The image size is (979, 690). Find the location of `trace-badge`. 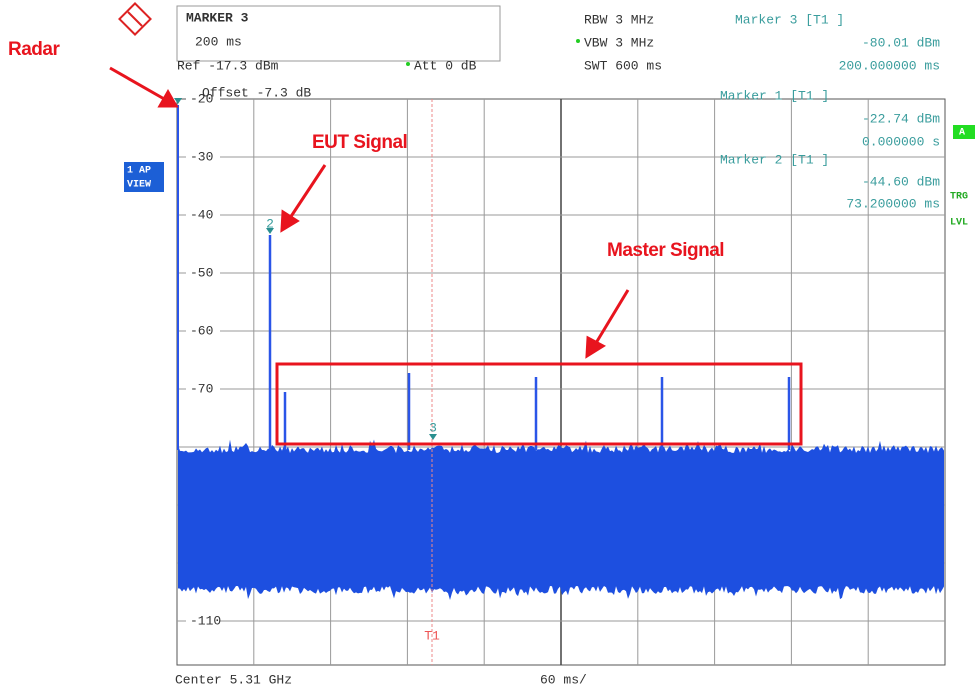

trace-badge is located at coordinates (144, 177).